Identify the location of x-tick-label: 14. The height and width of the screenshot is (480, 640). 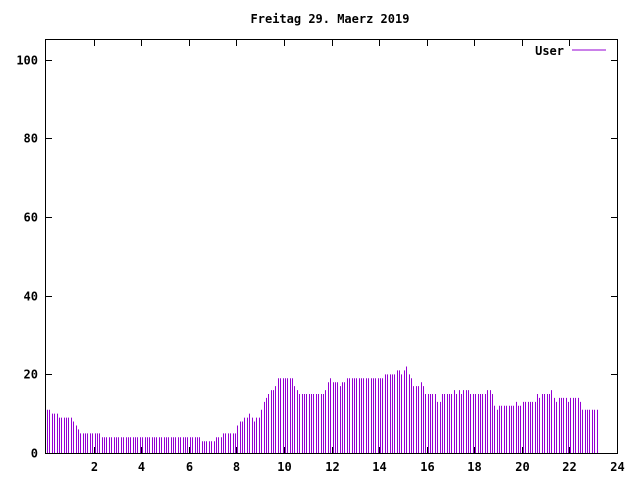
(379, 467).